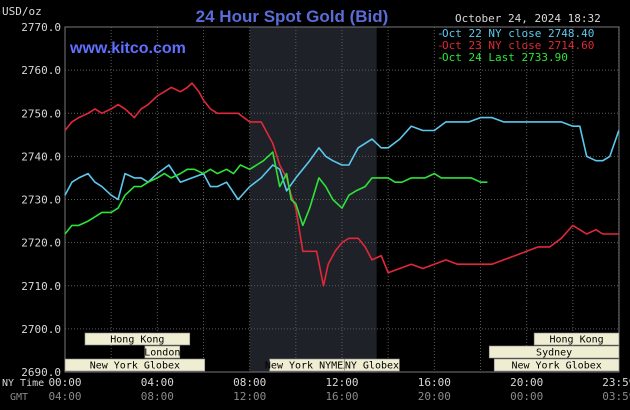 The image size is (630, 410). What do you see at coordinates (64, 382) in the screenshot?
I see `x-tick-label-ny: 00:00` at bounding box center [64, 382].